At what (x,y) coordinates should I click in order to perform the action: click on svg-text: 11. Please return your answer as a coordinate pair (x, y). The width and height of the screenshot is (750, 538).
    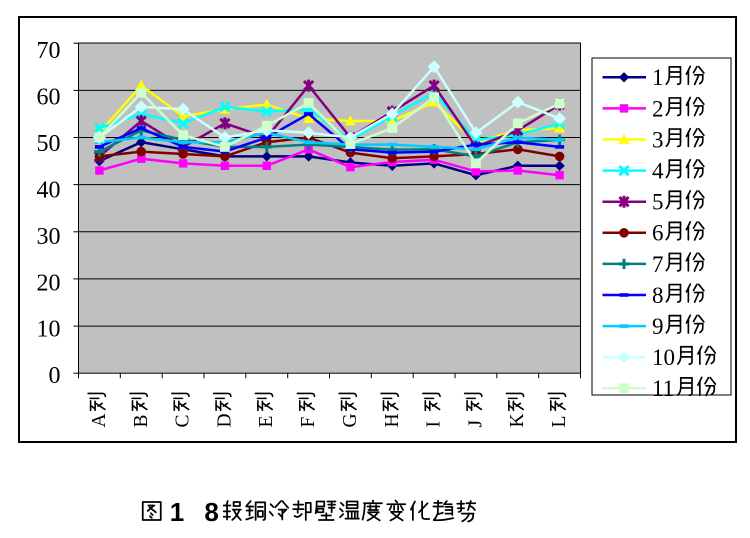
    Looking at the image, I should click on (663, 388).